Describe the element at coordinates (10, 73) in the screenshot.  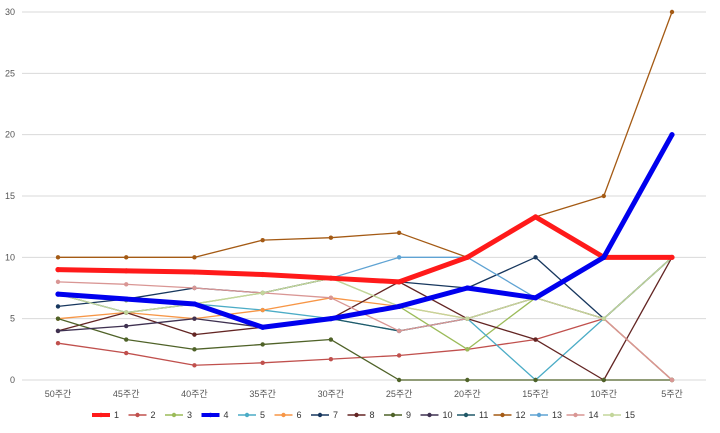
I see `y-tick-label: 25` at that location.